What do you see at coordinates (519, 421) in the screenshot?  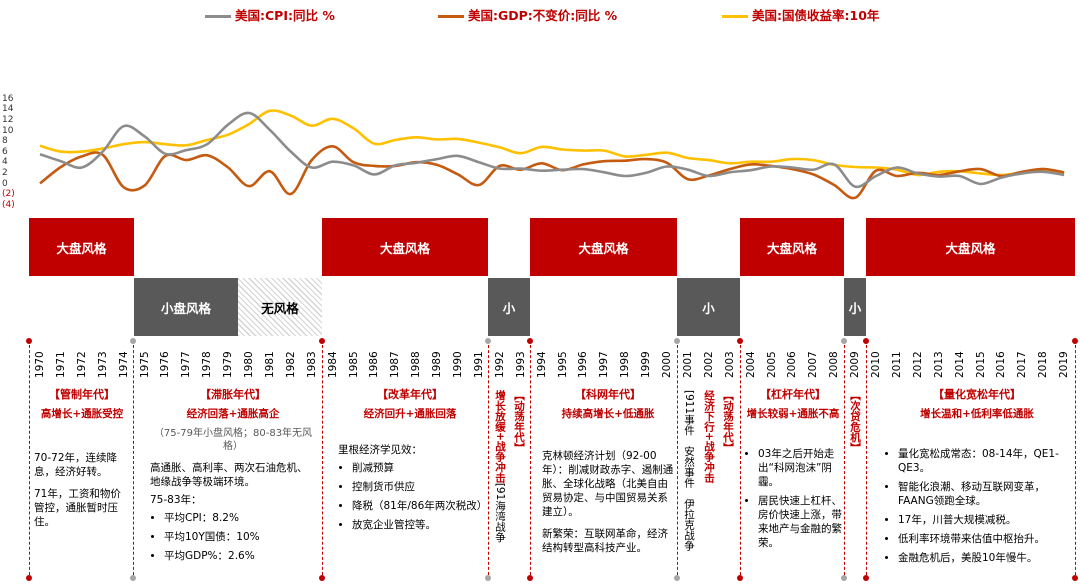 I see `era-turbulence-title: 【动荡年代】` at bounding box center [519, 421].